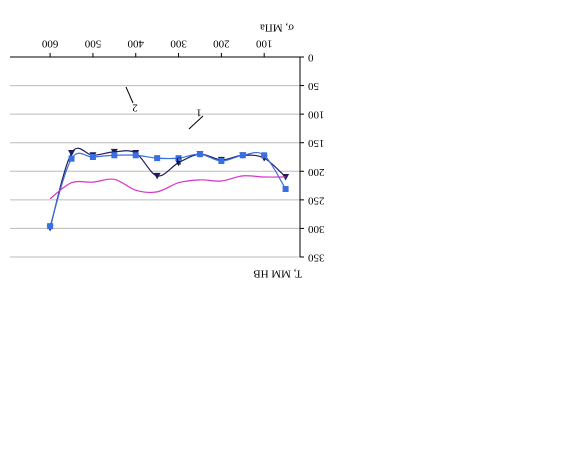  Describe the element at coordinates (316, 172) in the screenshot. I see `y-tick-label: 200` at that location.